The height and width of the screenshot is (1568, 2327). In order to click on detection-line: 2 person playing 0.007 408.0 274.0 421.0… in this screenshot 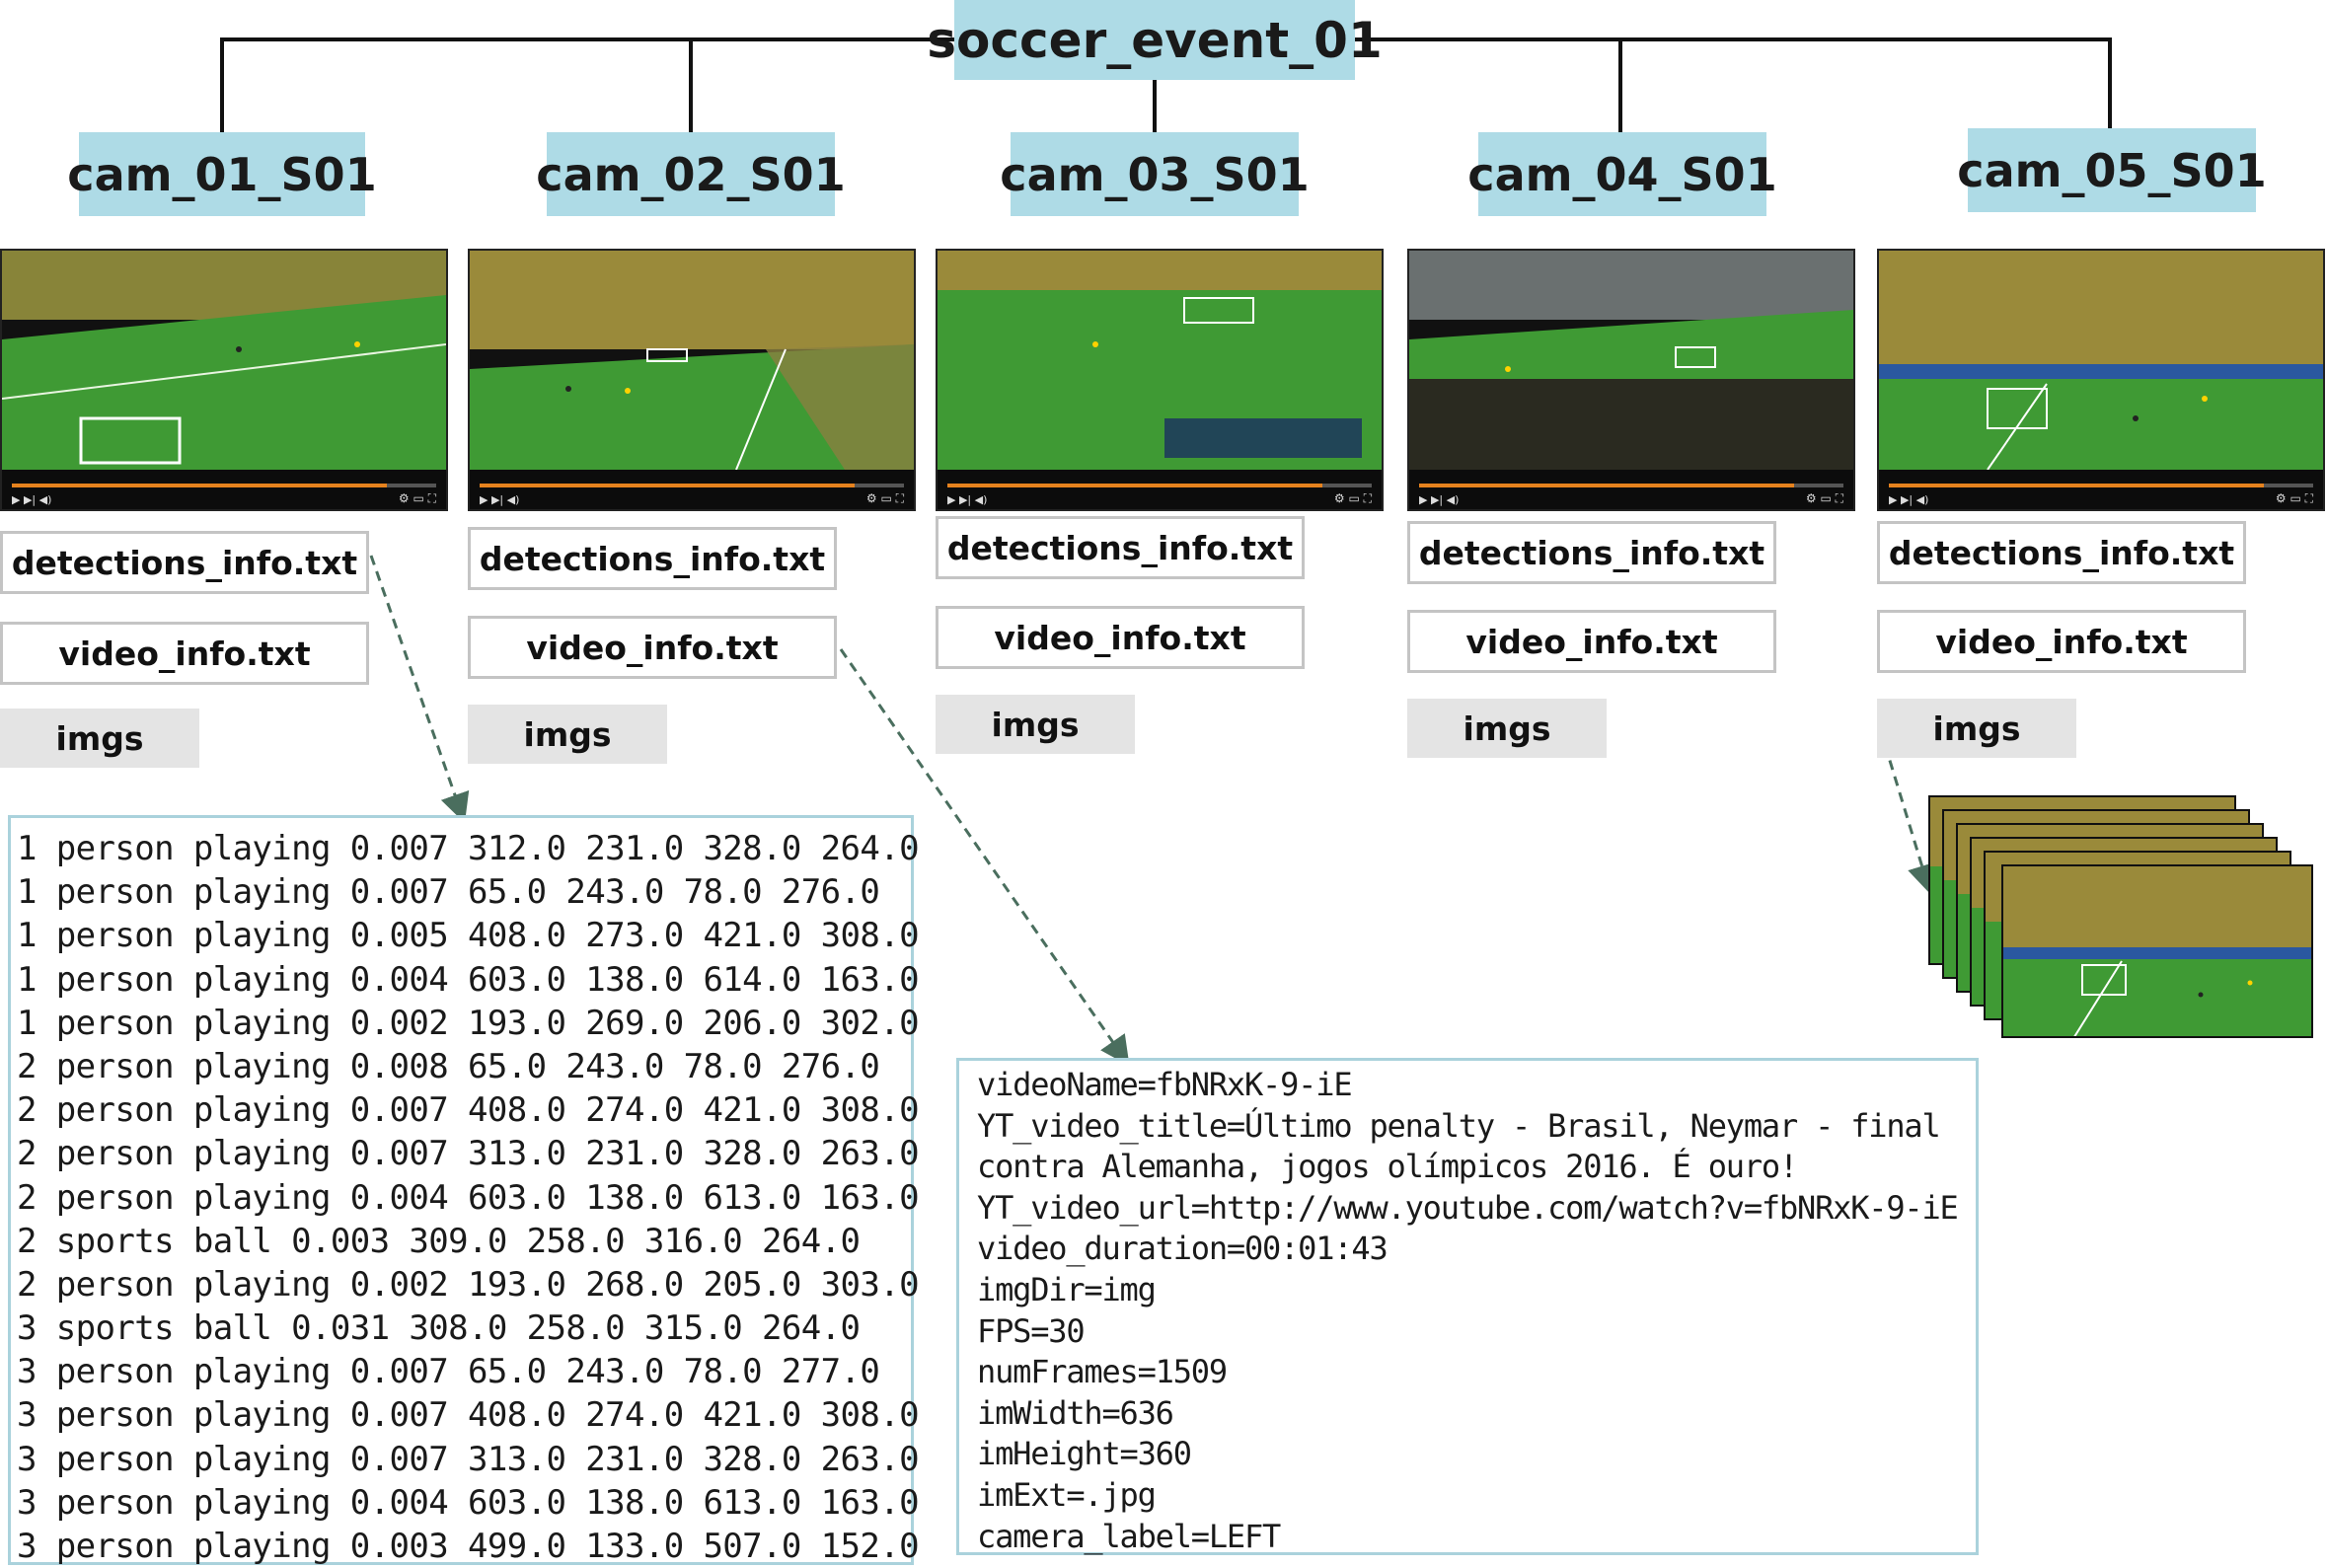, I will do `click(469, 1110)`.